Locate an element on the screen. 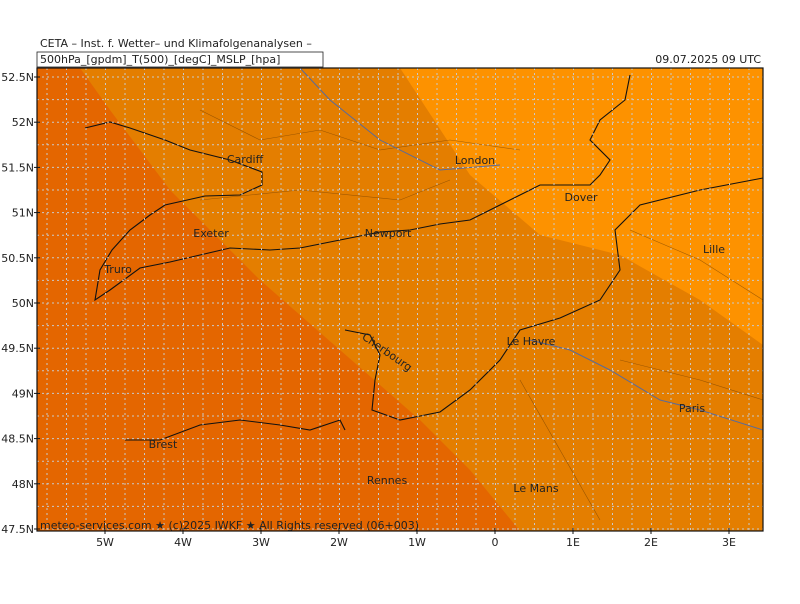 This screenshot has height=604, width=800. city-label: Paris is located at coordinates (692, 408).